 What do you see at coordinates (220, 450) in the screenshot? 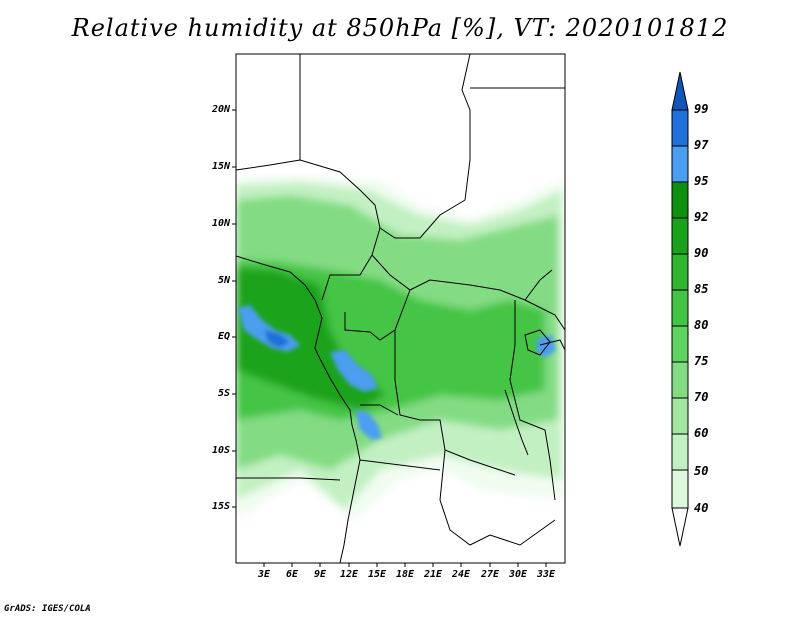
I see `lat-label: 10S` at bounding box center [220, 450].